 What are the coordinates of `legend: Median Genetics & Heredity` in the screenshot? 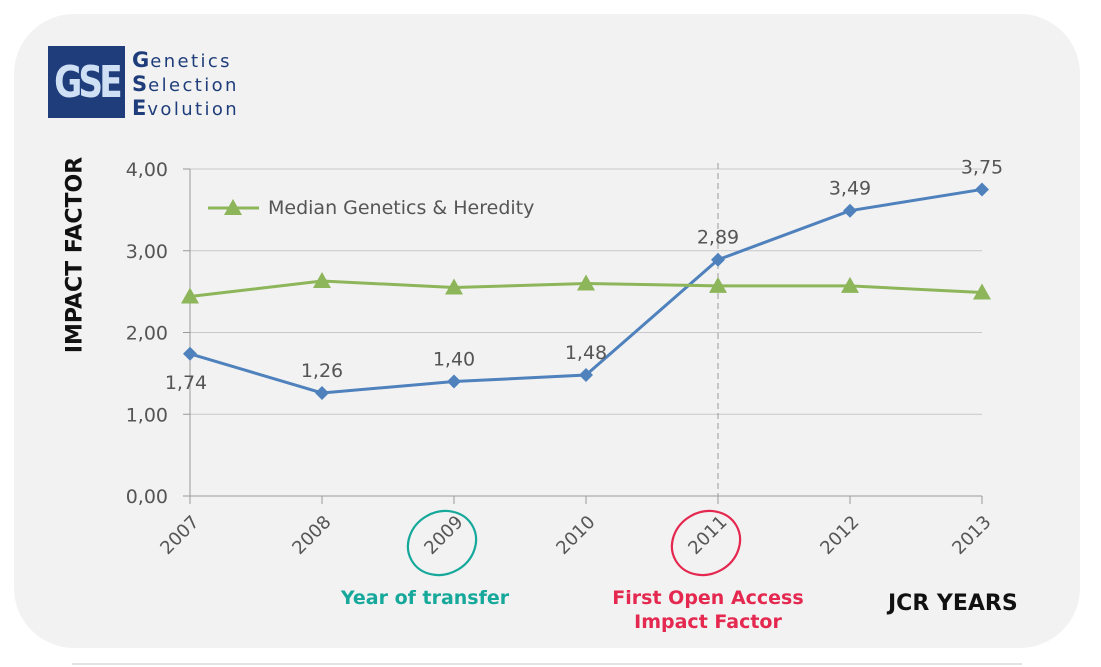 It's located at (371, 208).